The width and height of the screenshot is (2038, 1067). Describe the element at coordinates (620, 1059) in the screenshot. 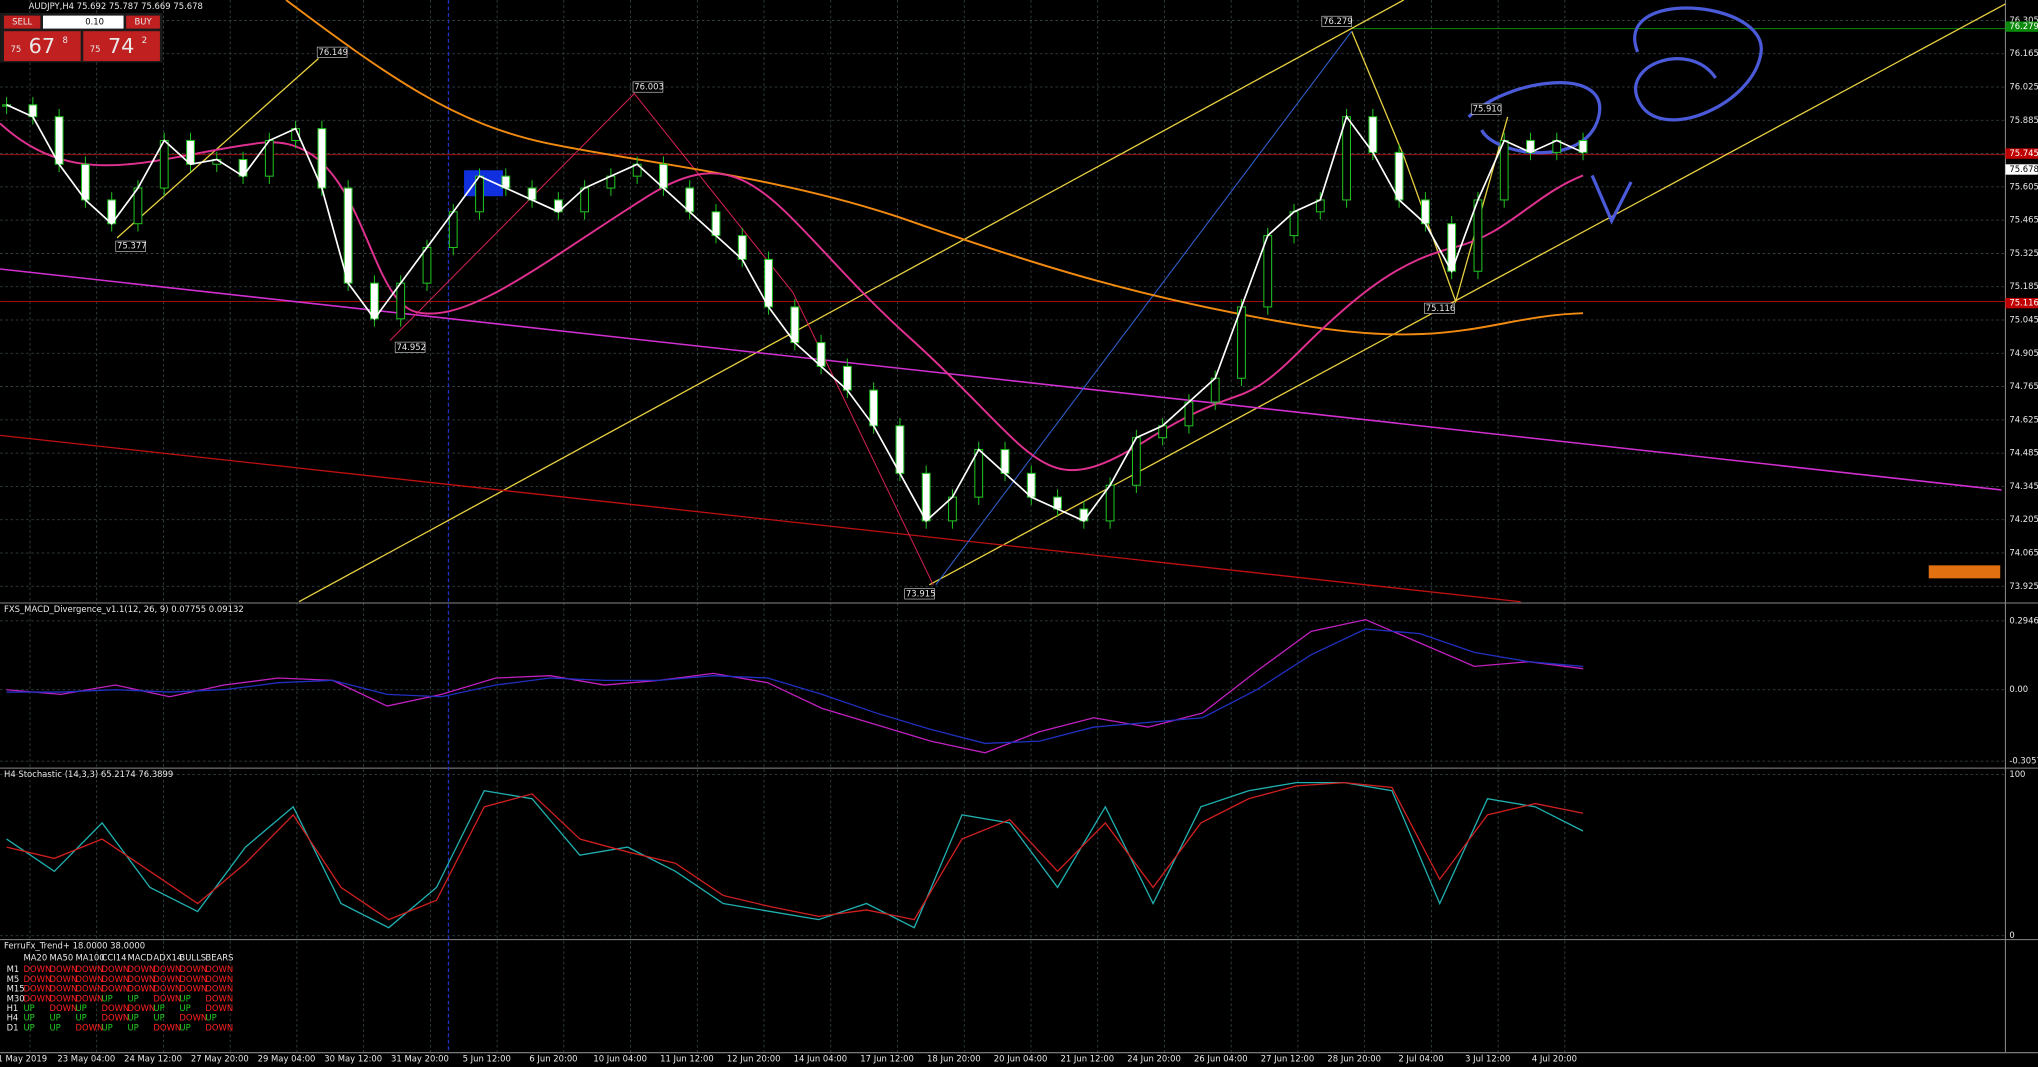

I see `time-label: 10 Jun 04:00` at that location.